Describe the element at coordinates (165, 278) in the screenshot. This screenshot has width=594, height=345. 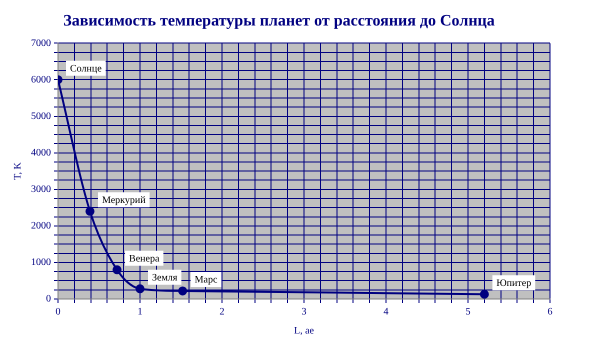
I see `annotation: Земля` at that location.